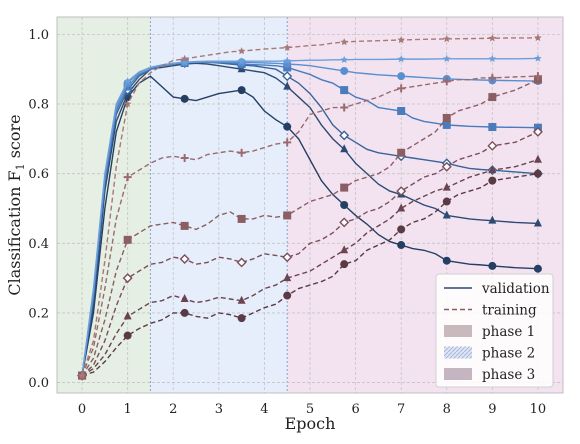  What do you see at coordinates (82, 409) in the screenshot?
I see `x-tick-label: 0` at bounding box center [82, 409].